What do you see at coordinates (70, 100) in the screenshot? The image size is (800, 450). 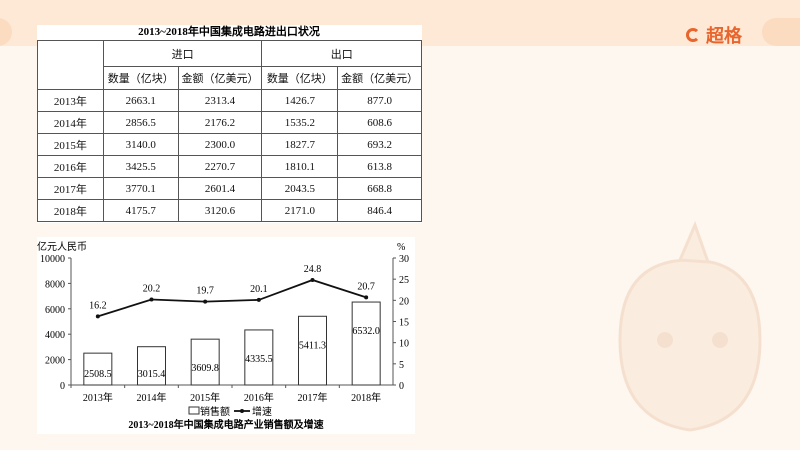 I see `row-header: 2013年` at bounding box center [70, 100].